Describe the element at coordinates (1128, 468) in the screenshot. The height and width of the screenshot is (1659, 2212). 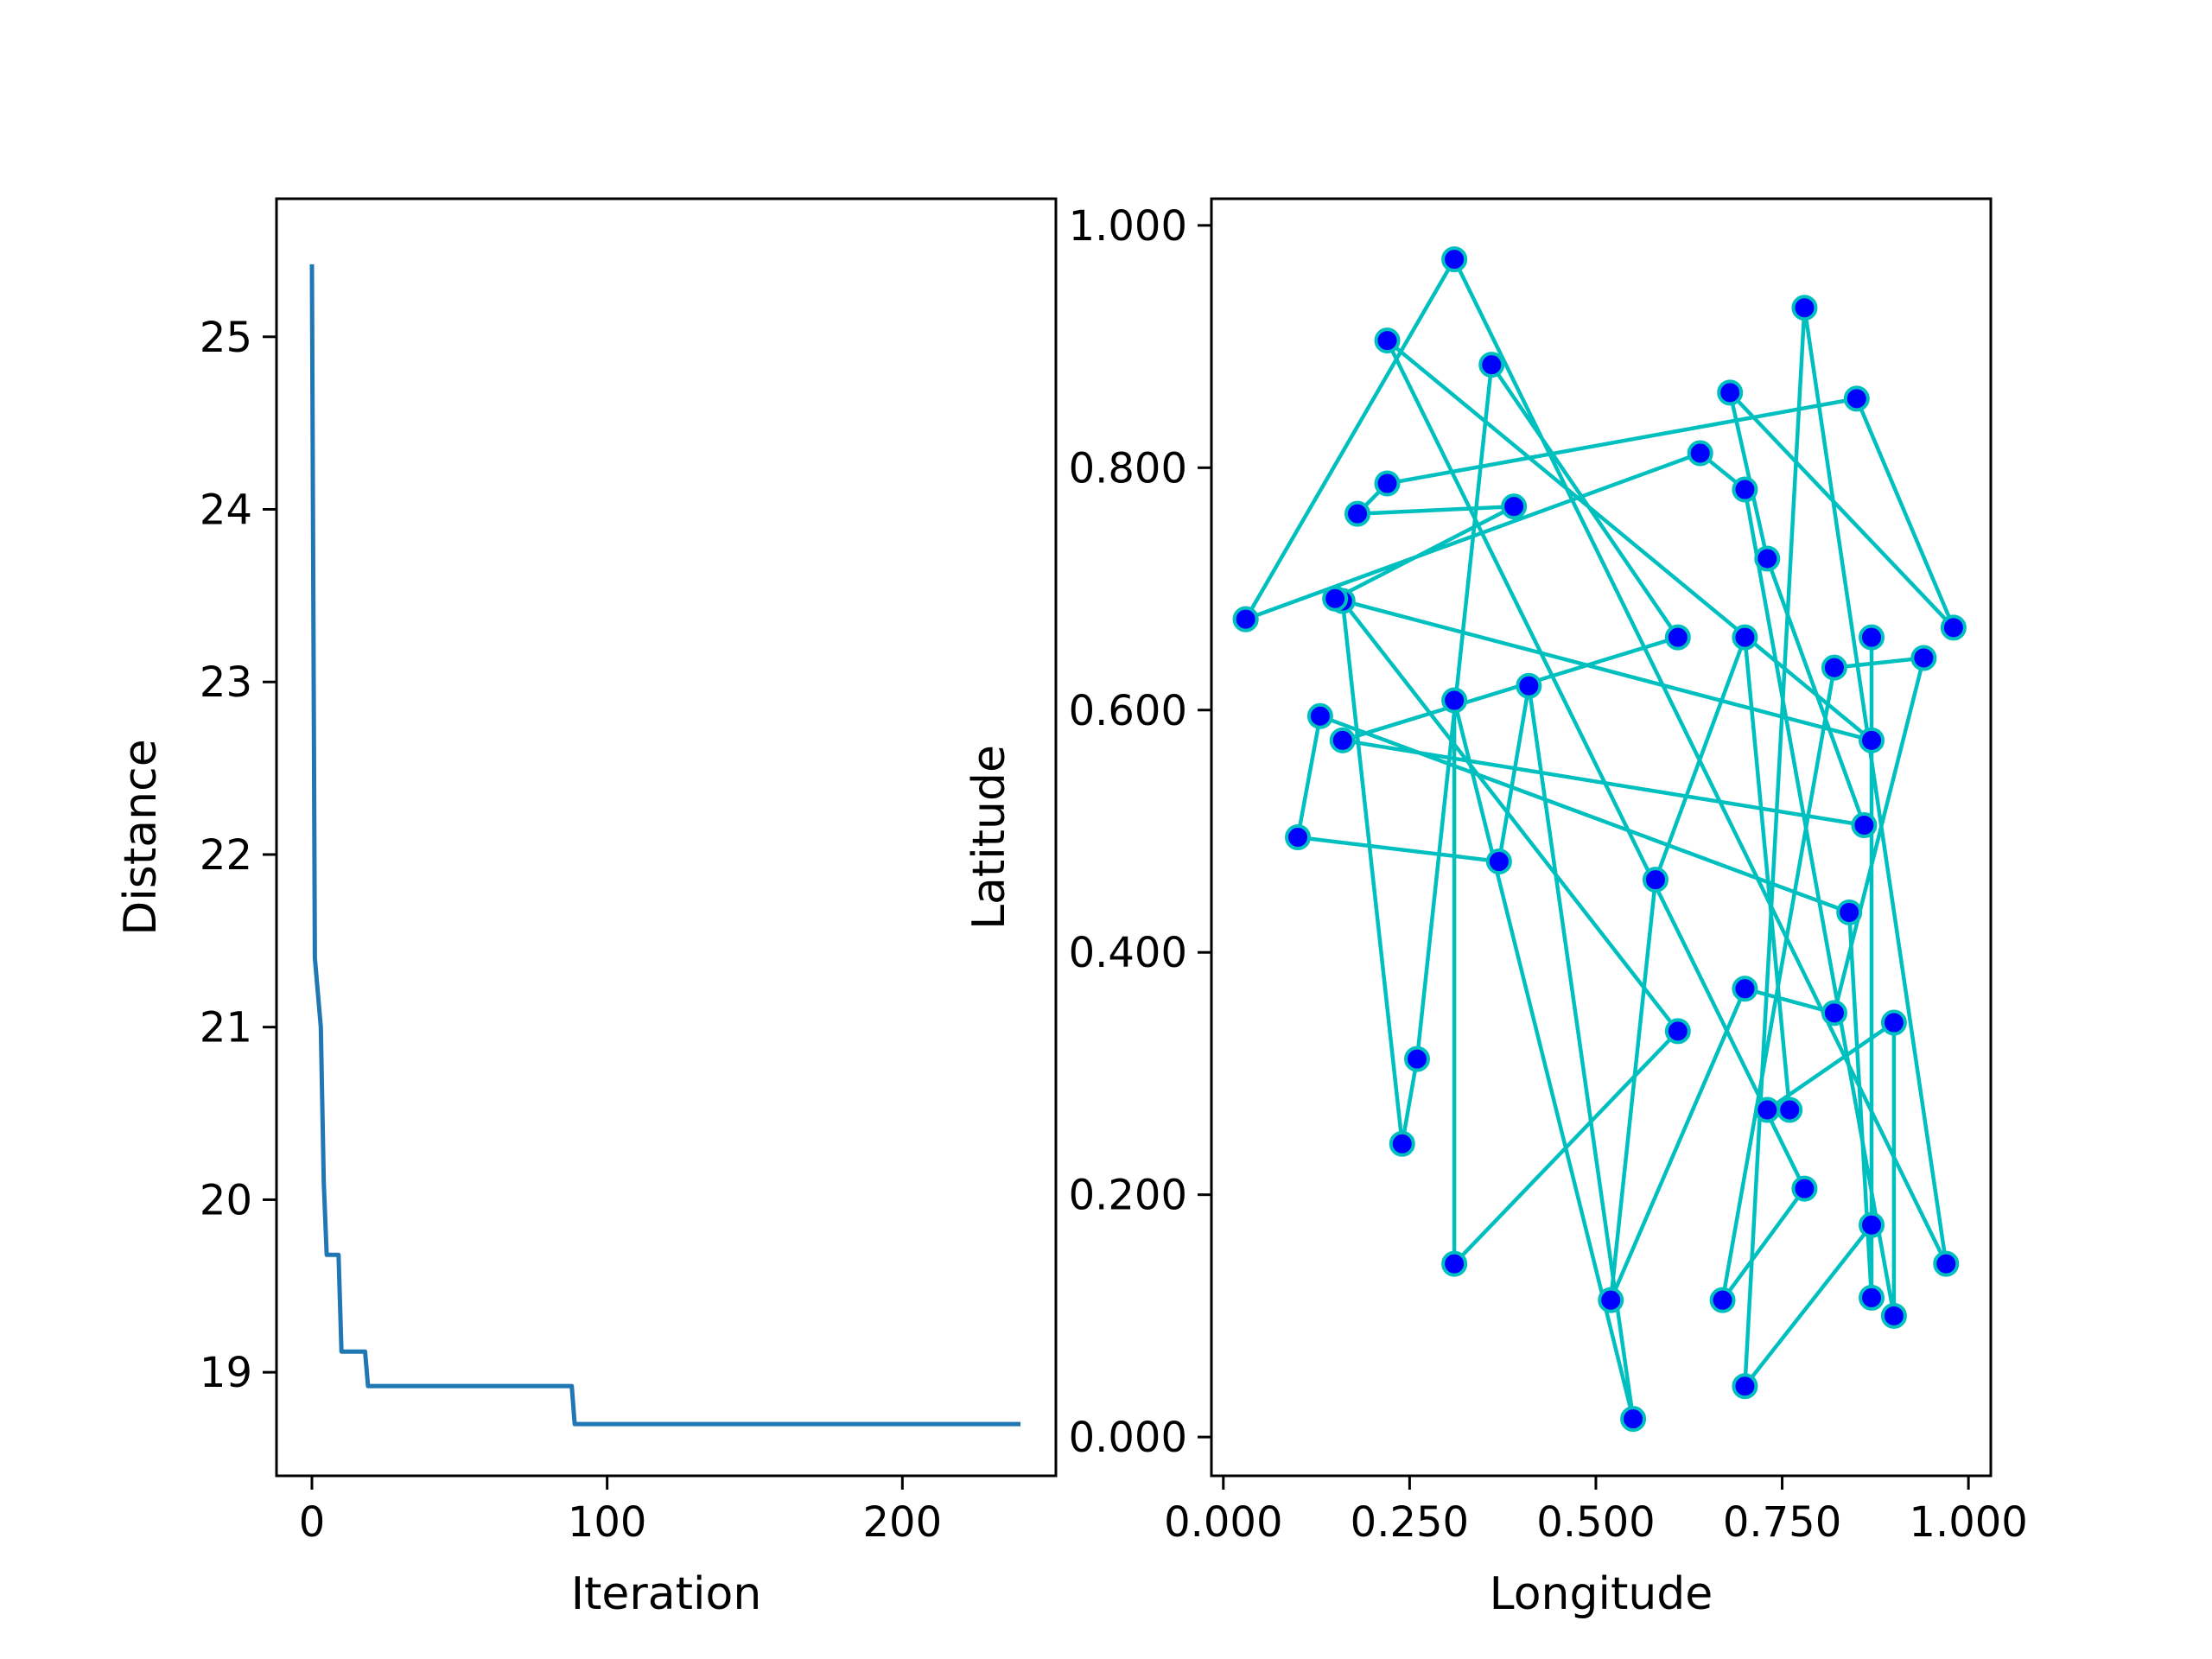
I see `route-y-tick-label-4: 0.800` at that location.